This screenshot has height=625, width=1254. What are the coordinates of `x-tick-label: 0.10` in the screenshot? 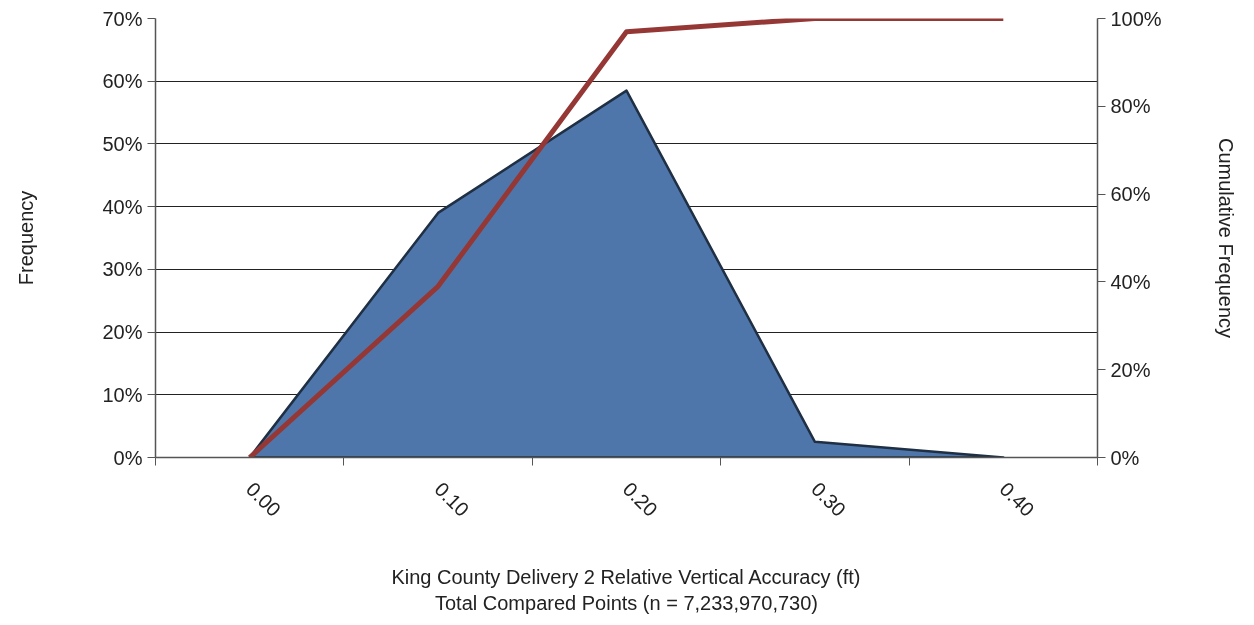 It's located at (452, 499).